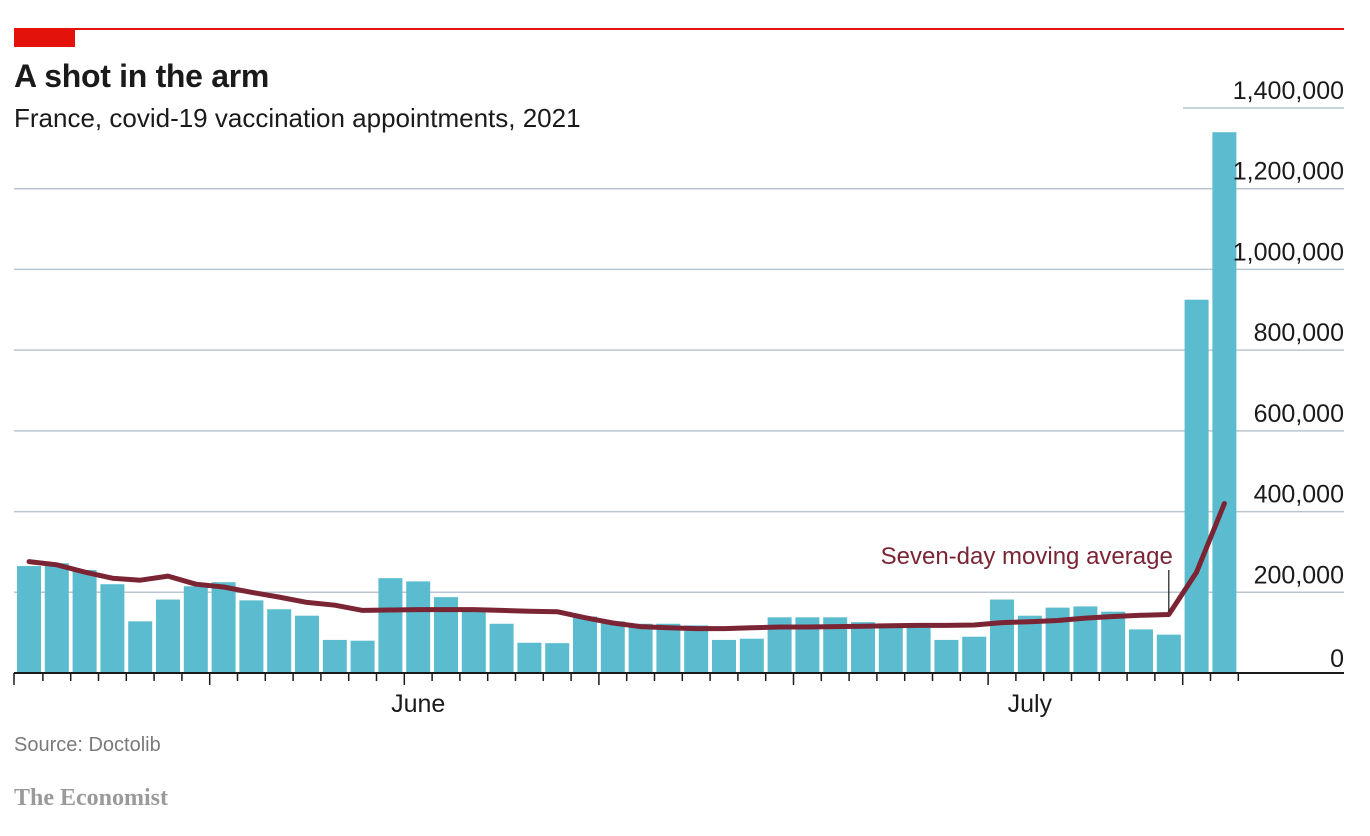 The height and width of the screenshot is (836, 1370). I want to click on y-tick-label-1: 200,000, so click(1299, 575).